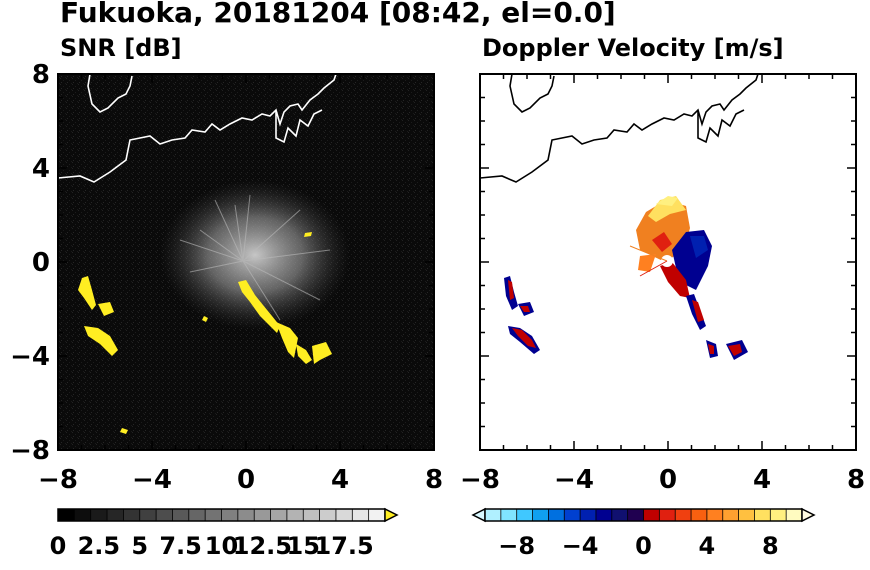 This screenshot has height=570, width=870. What do you see at coordinates (707, 546) in the screenshot?
I see `colorbar-tick-label: 4` at bounding box center [707, 546].